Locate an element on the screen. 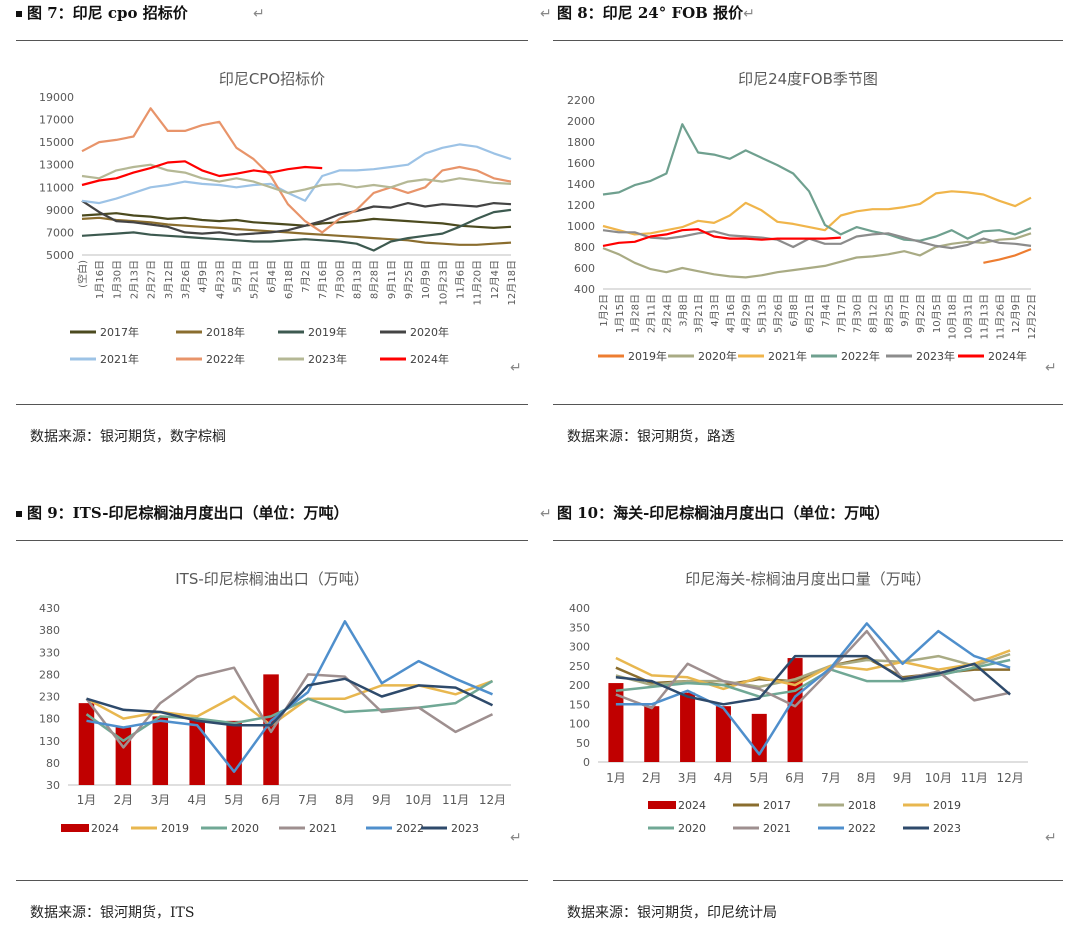 This screenshot has height=938, width=1080. y-tick-label: 19000 is located at coordinates (56, 97).